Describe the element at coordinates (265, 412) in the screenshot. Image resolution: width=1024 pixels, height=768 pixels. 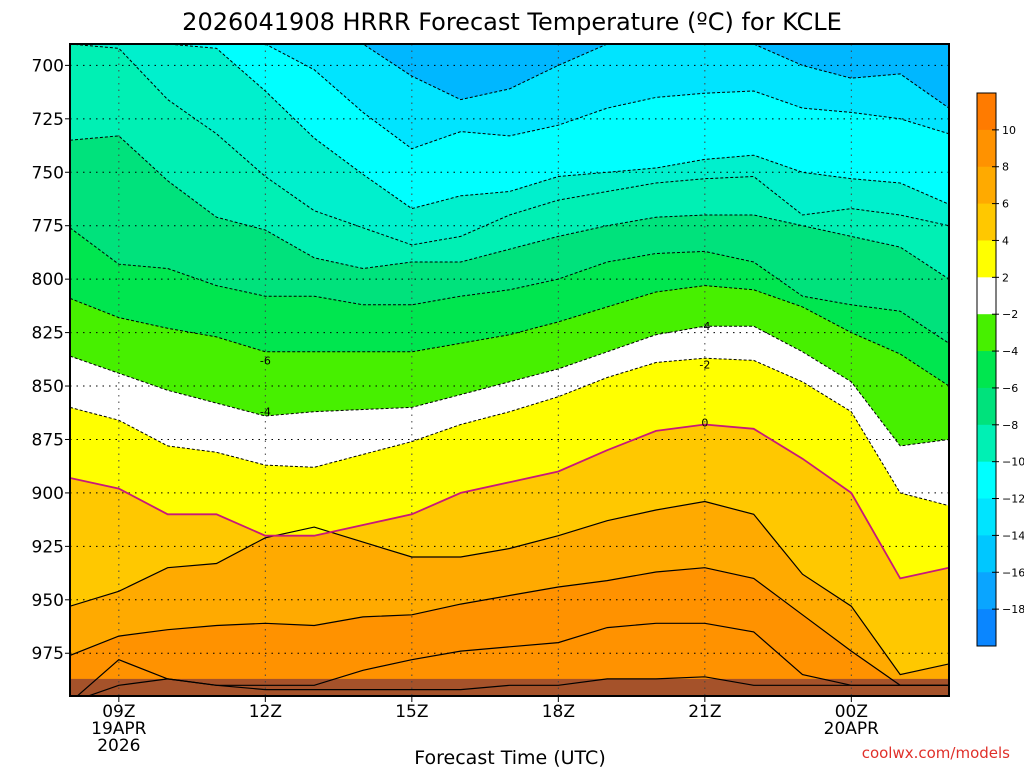
I see `contour-label-1: -4` at that location.